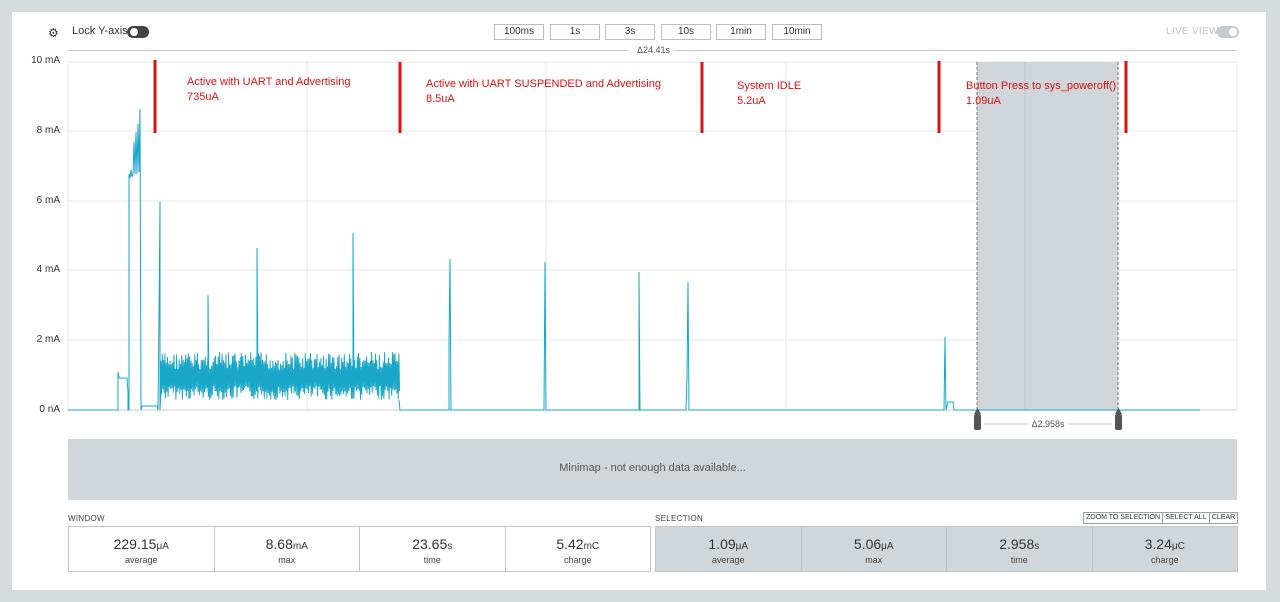 Image resolution: width=1280 pixels, height=602 pixels. Describe the element at coordinates (955, 50) in the screenshot. I see `window-span-line-right` at that location.